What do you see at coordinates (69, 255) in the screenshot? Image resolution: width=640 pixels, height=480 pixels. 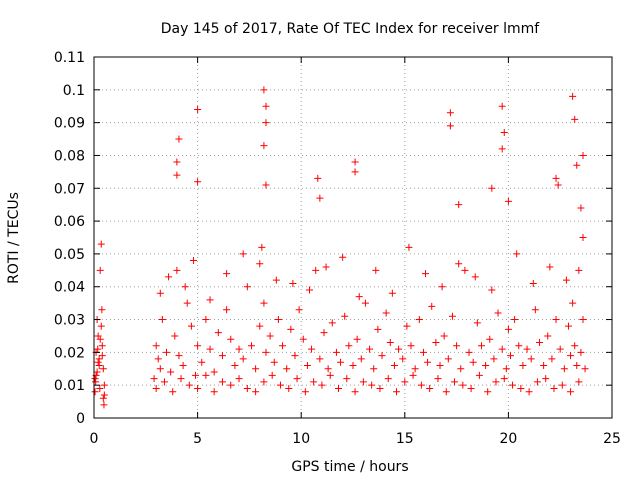 I see `y-tick-label: 0.05` at bounding box center [69, 255].